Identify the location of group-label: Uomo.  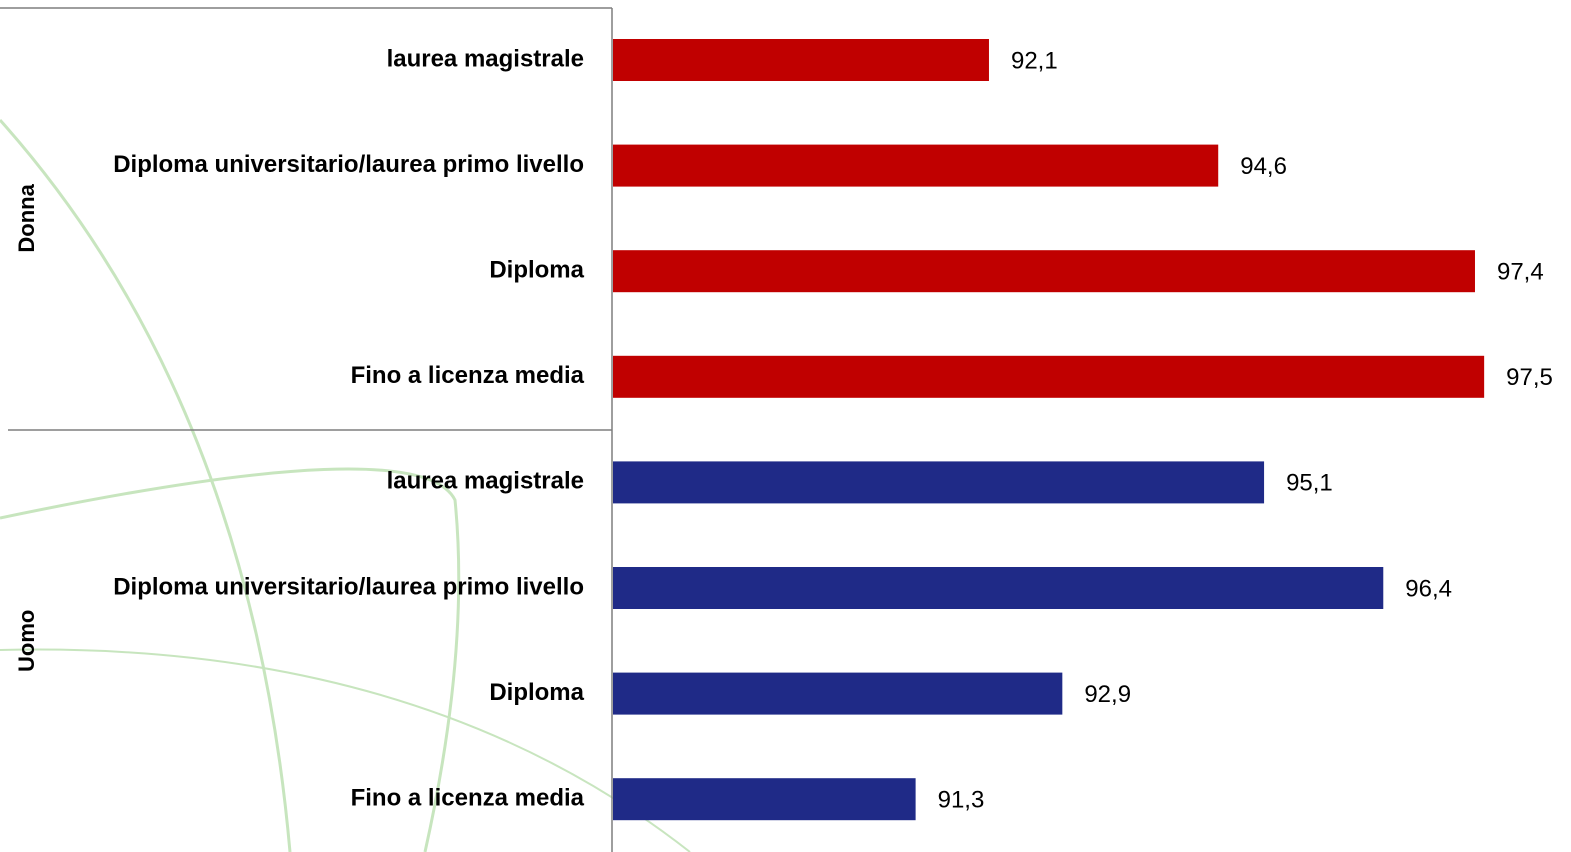
(26, 641).